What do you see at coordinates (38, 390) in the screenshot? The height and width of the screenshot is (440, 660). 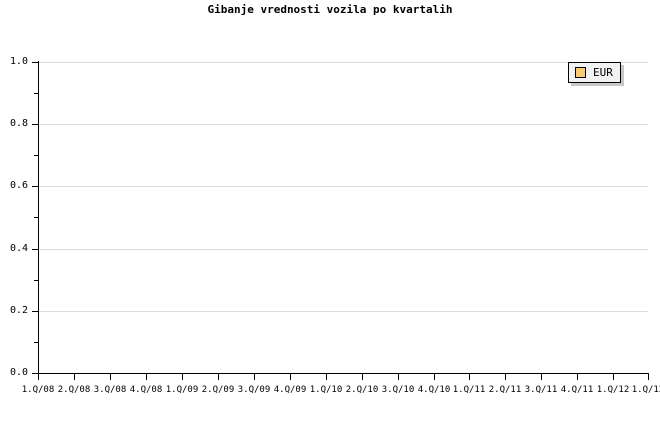 I see `x-axis-label-0: 1.Q/08` at bounding box center [38, 390].